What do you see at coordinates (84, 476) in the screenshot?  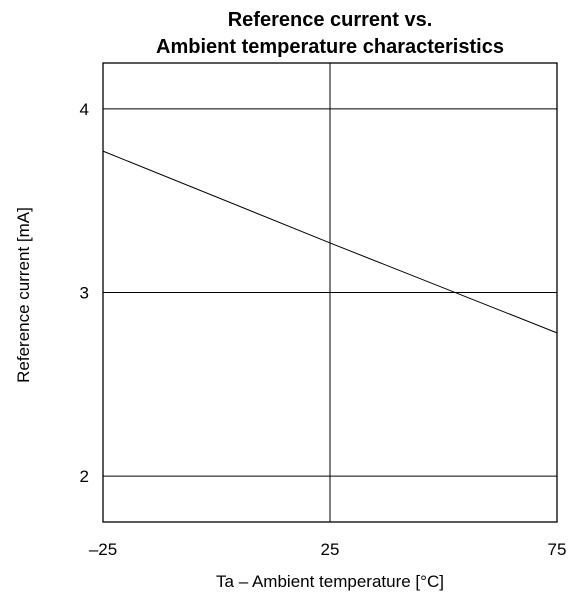 I see `y-tick-label: 2` at bounding box center [84, 476].